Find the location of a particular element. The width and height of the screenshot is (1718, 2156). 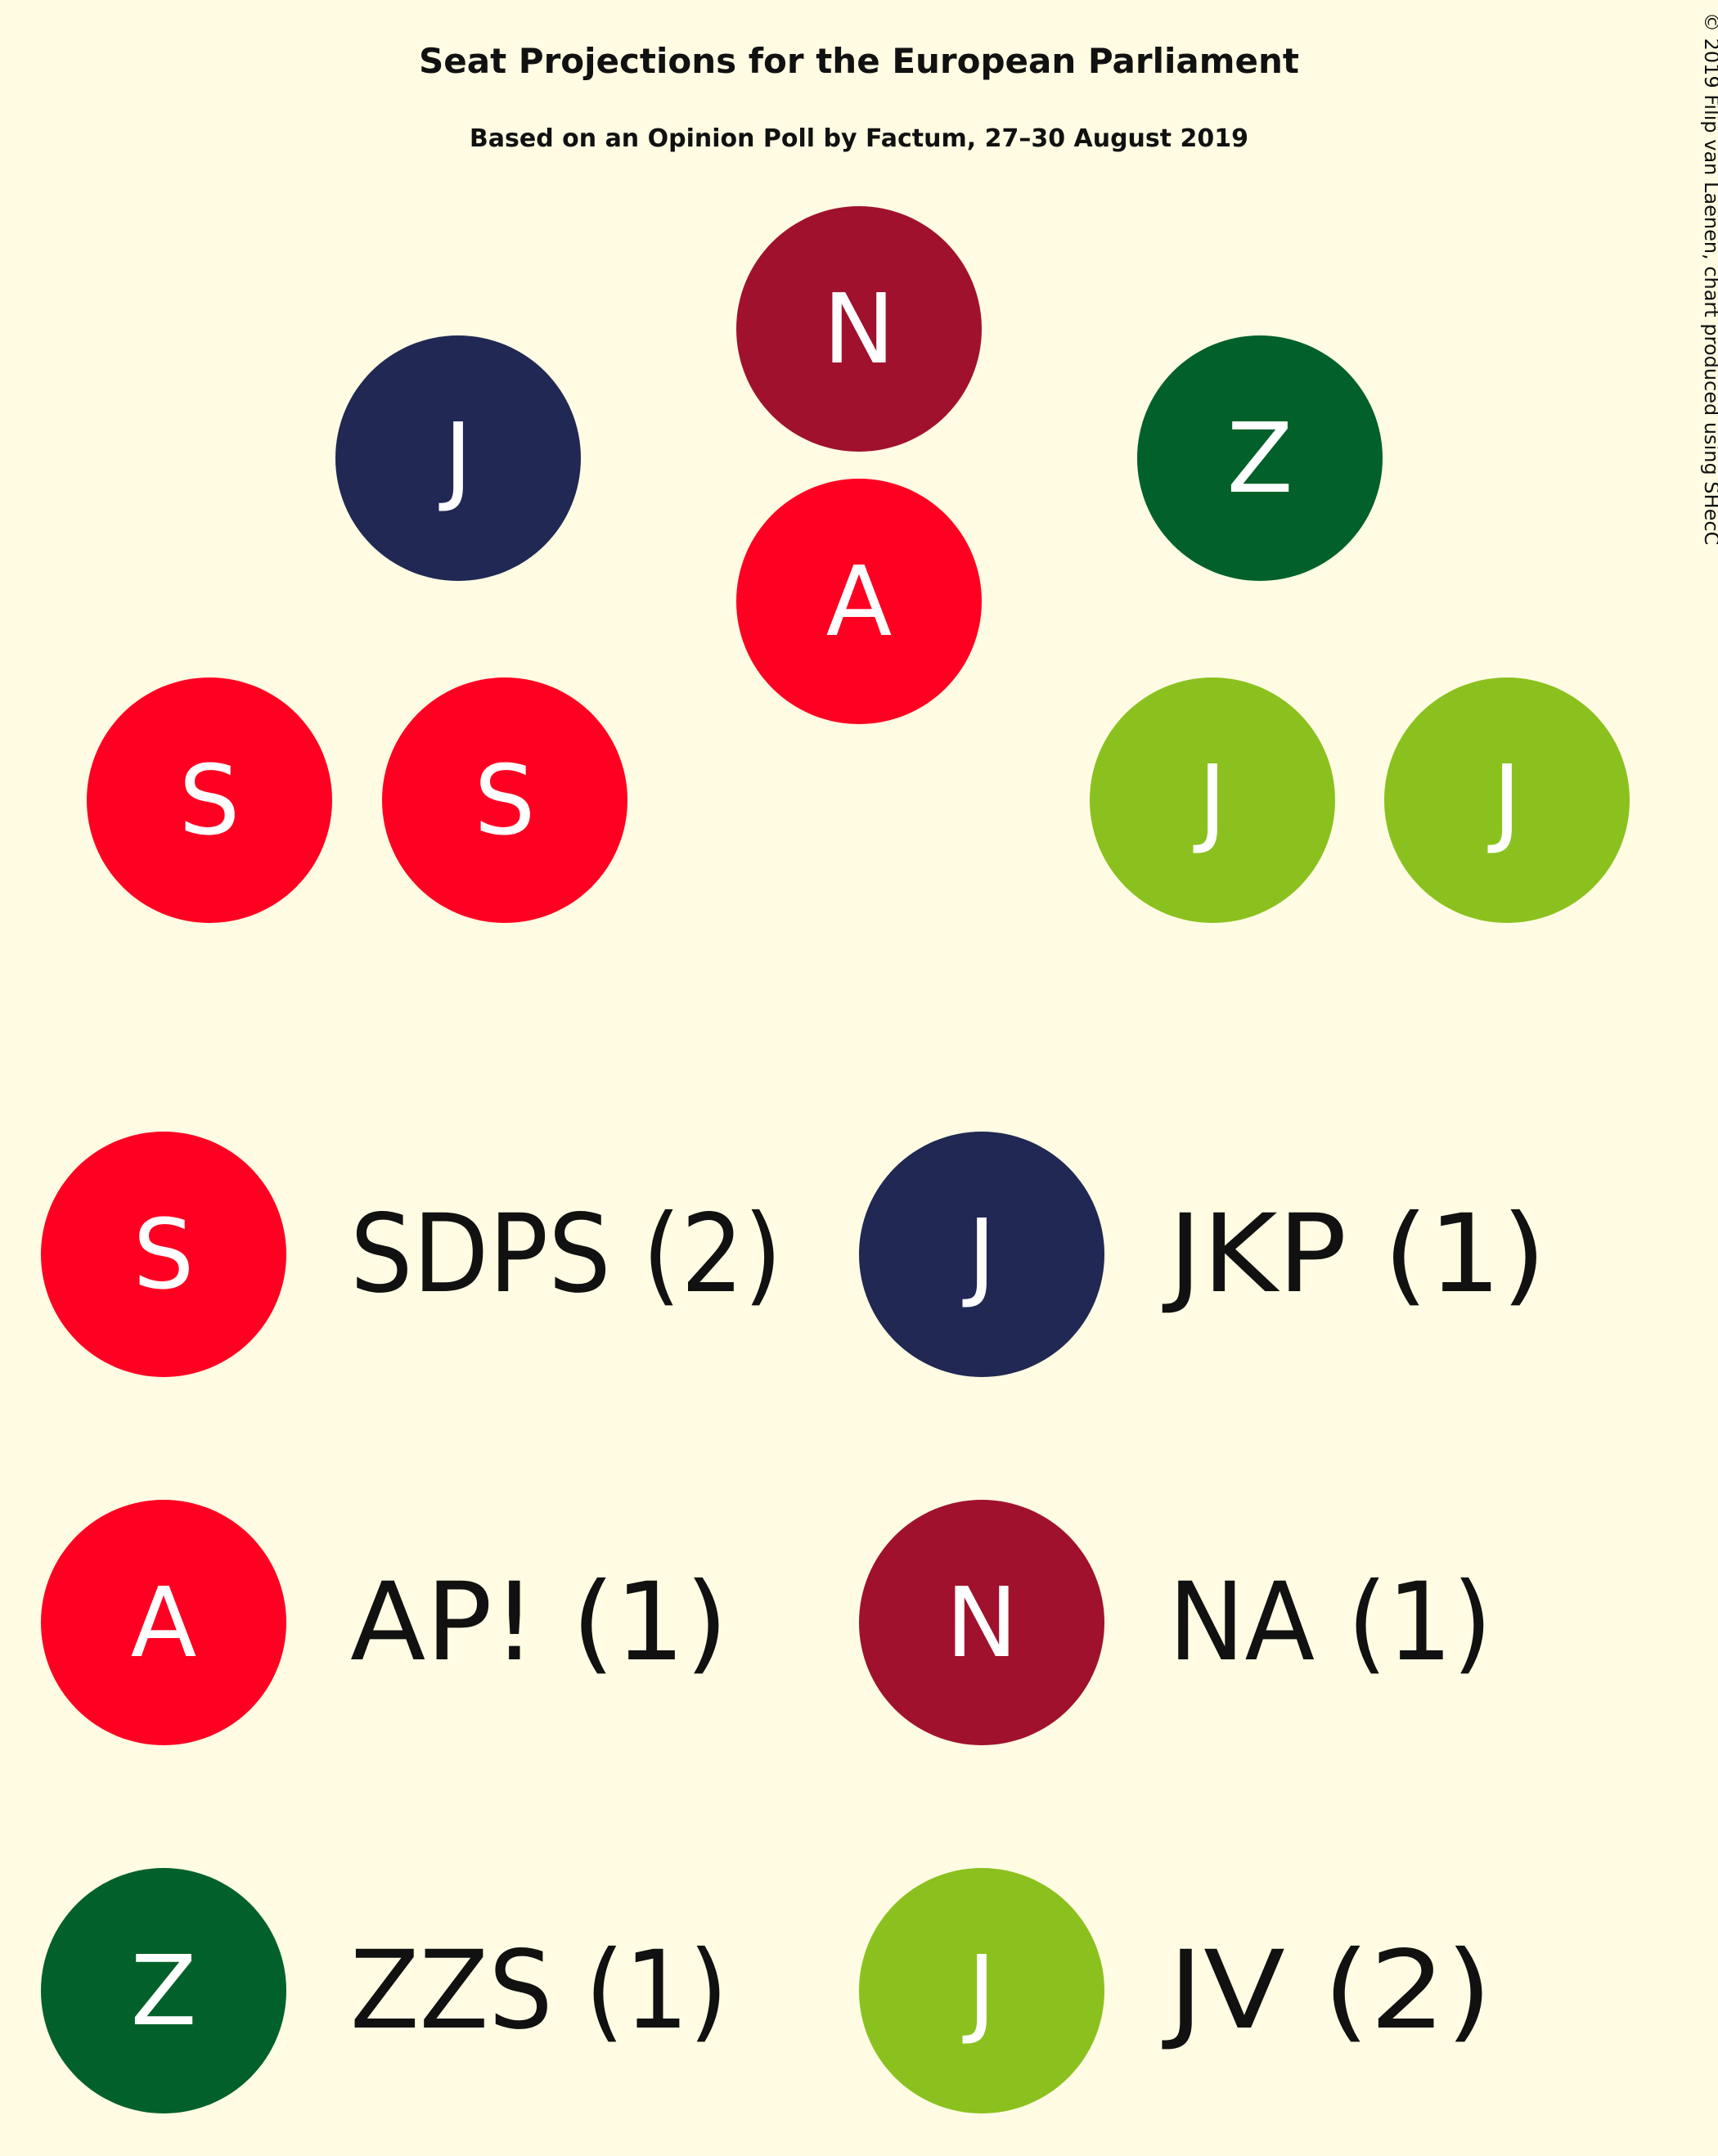

seat-letter: A is located at coordinates (860, 602).